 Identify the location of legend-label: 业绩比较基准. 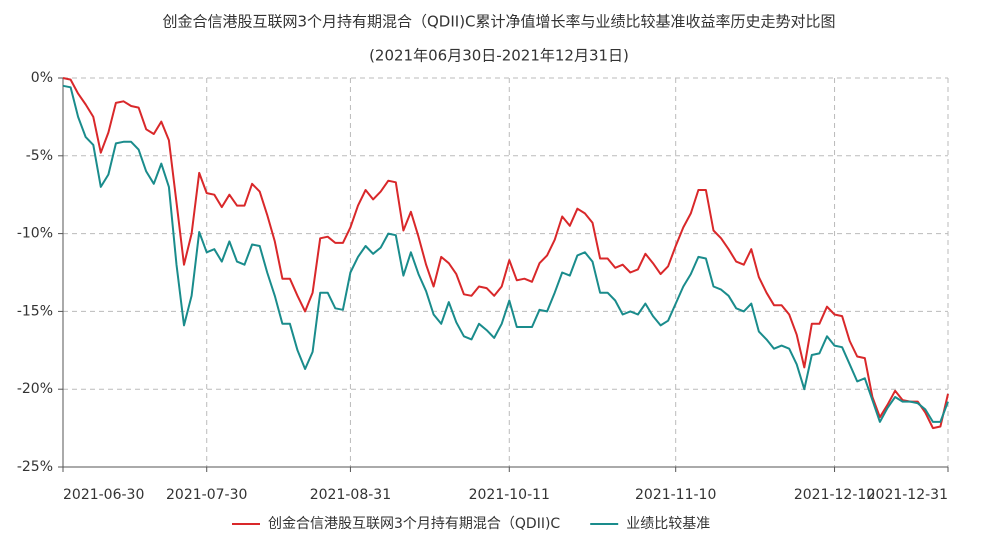
(668, 523).